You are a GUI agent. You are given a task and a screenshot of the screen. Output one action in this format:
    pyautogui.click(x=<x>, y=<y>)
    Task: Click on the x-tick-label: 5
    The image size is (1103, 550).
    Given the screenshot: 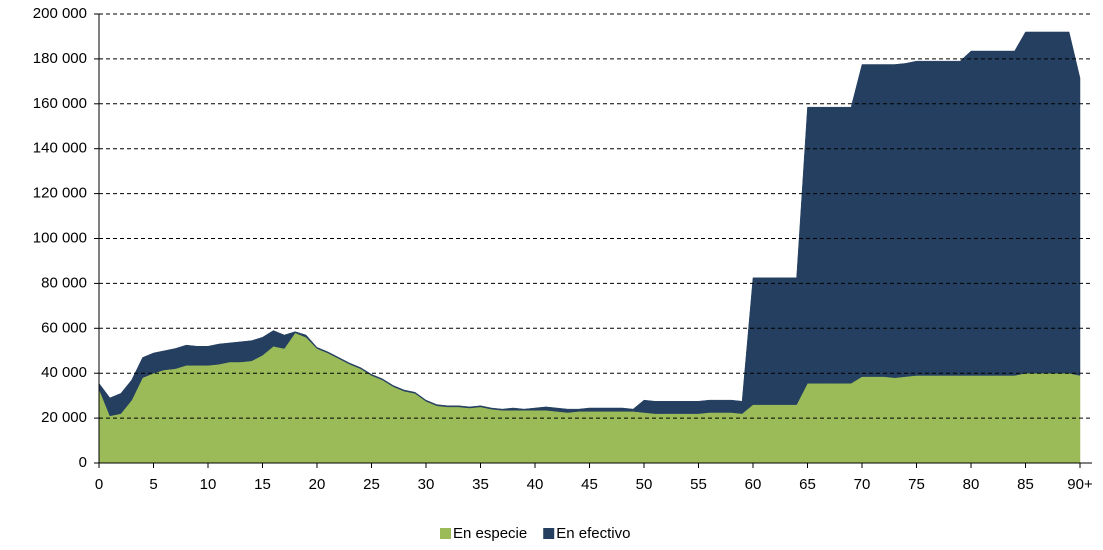 What is the action you would take?
    pyautogui.click(x=153, y=484)
    